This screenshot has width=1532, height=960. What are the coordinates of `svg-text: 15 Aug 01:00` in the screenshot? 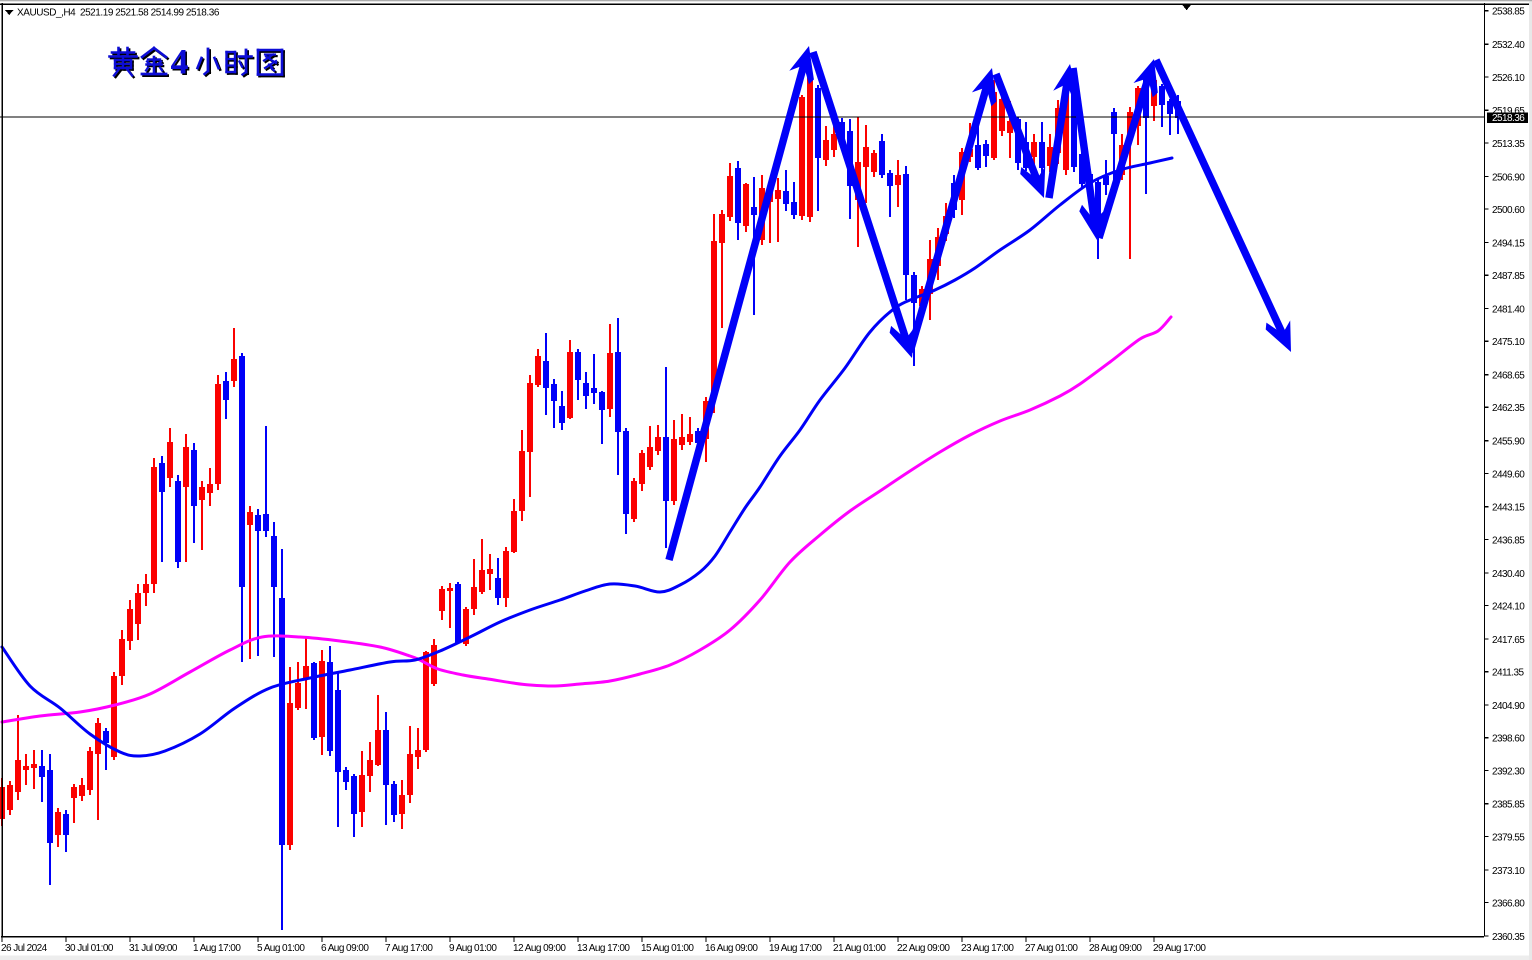 It's located at (667, 948).